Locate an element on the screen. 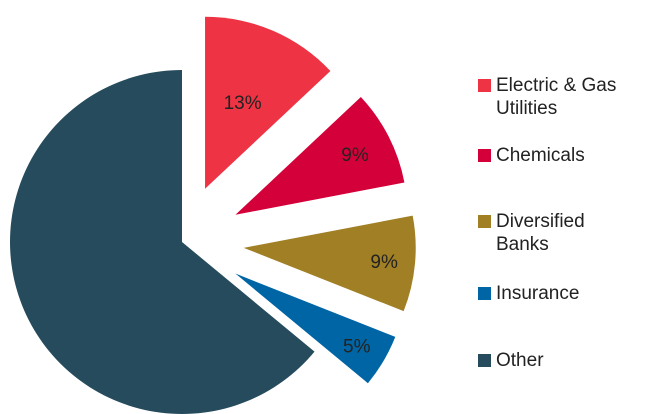 This screenshot has height=414, width=648. legend-label: Chemicals is located at coordinates (540, 155).